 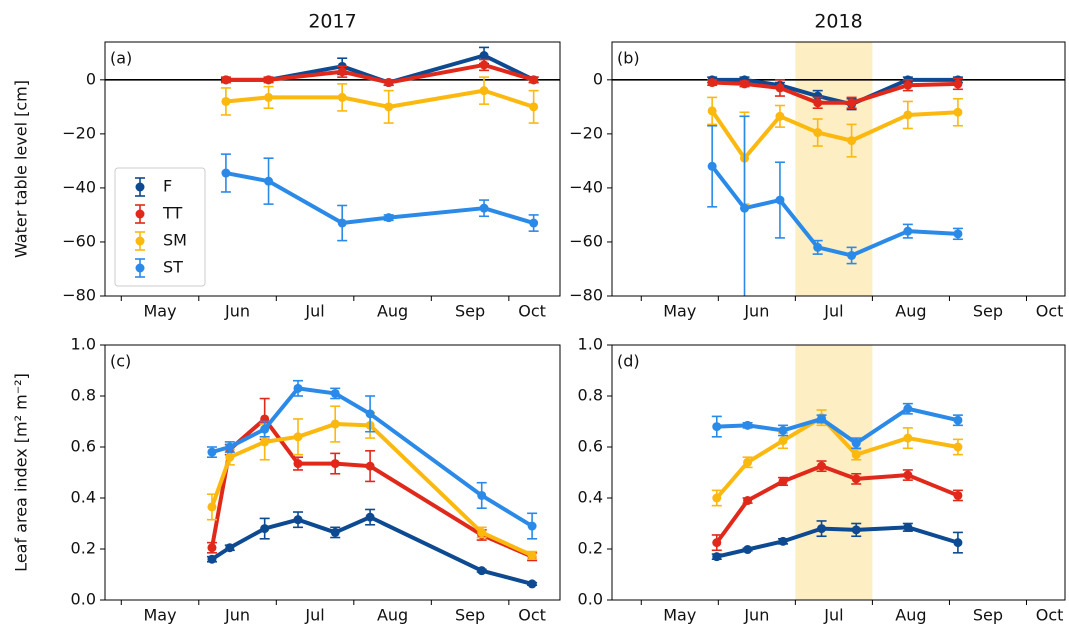 I want to click on y-tick-label: −20, so click(x=79, y=132).